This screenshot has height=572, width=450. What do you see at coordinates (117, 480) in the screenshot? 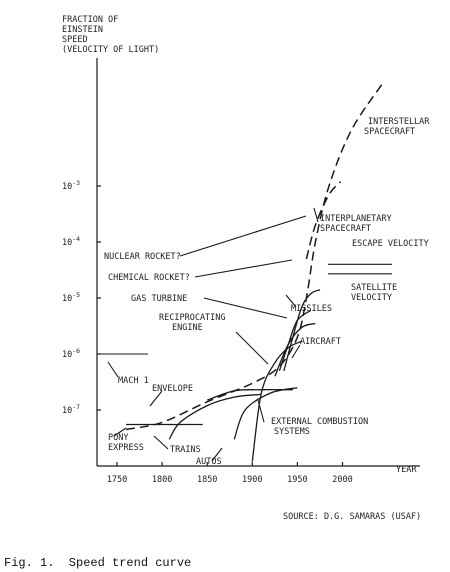
I see `x-tick-label: 1750` at bounding box center [117, 480].